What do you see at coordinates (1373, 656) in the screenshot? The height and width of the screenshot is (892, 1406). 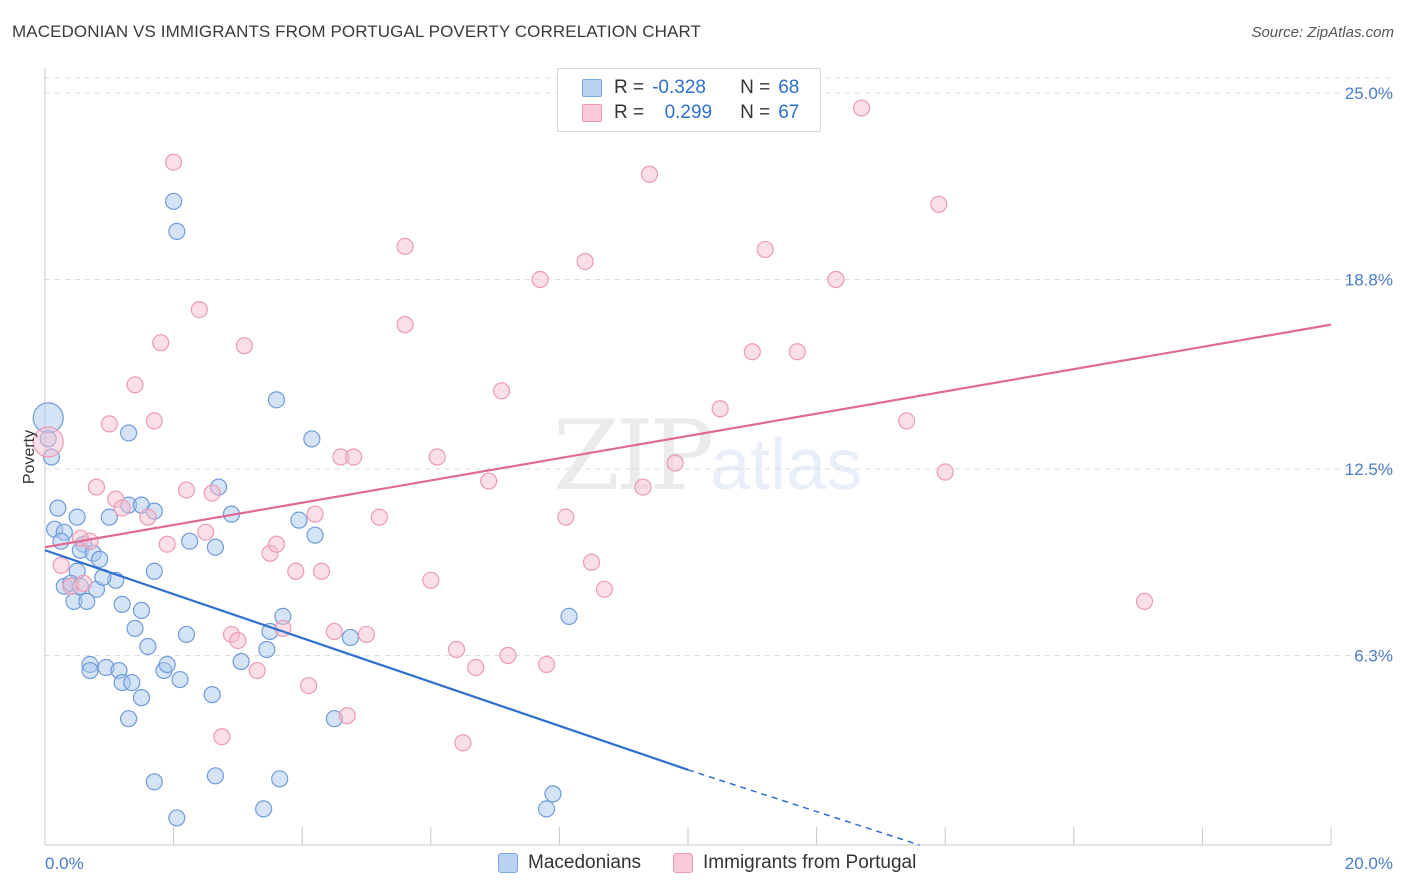 I see `y-tick-label: 6.3%` at bounding box center [1373, 656].